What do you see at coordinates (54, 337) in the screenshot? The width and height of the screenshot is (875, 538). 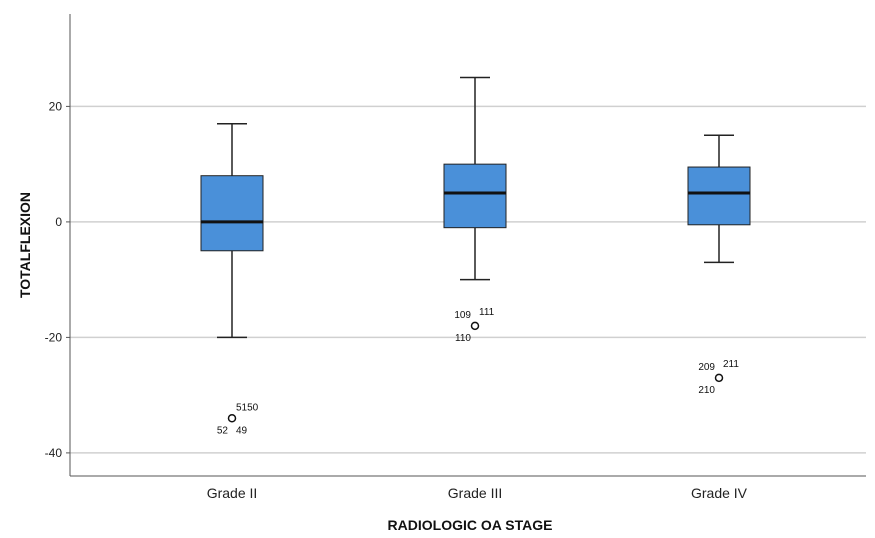 I see `y-tick-label: -20` at bounding box center [54, 337].